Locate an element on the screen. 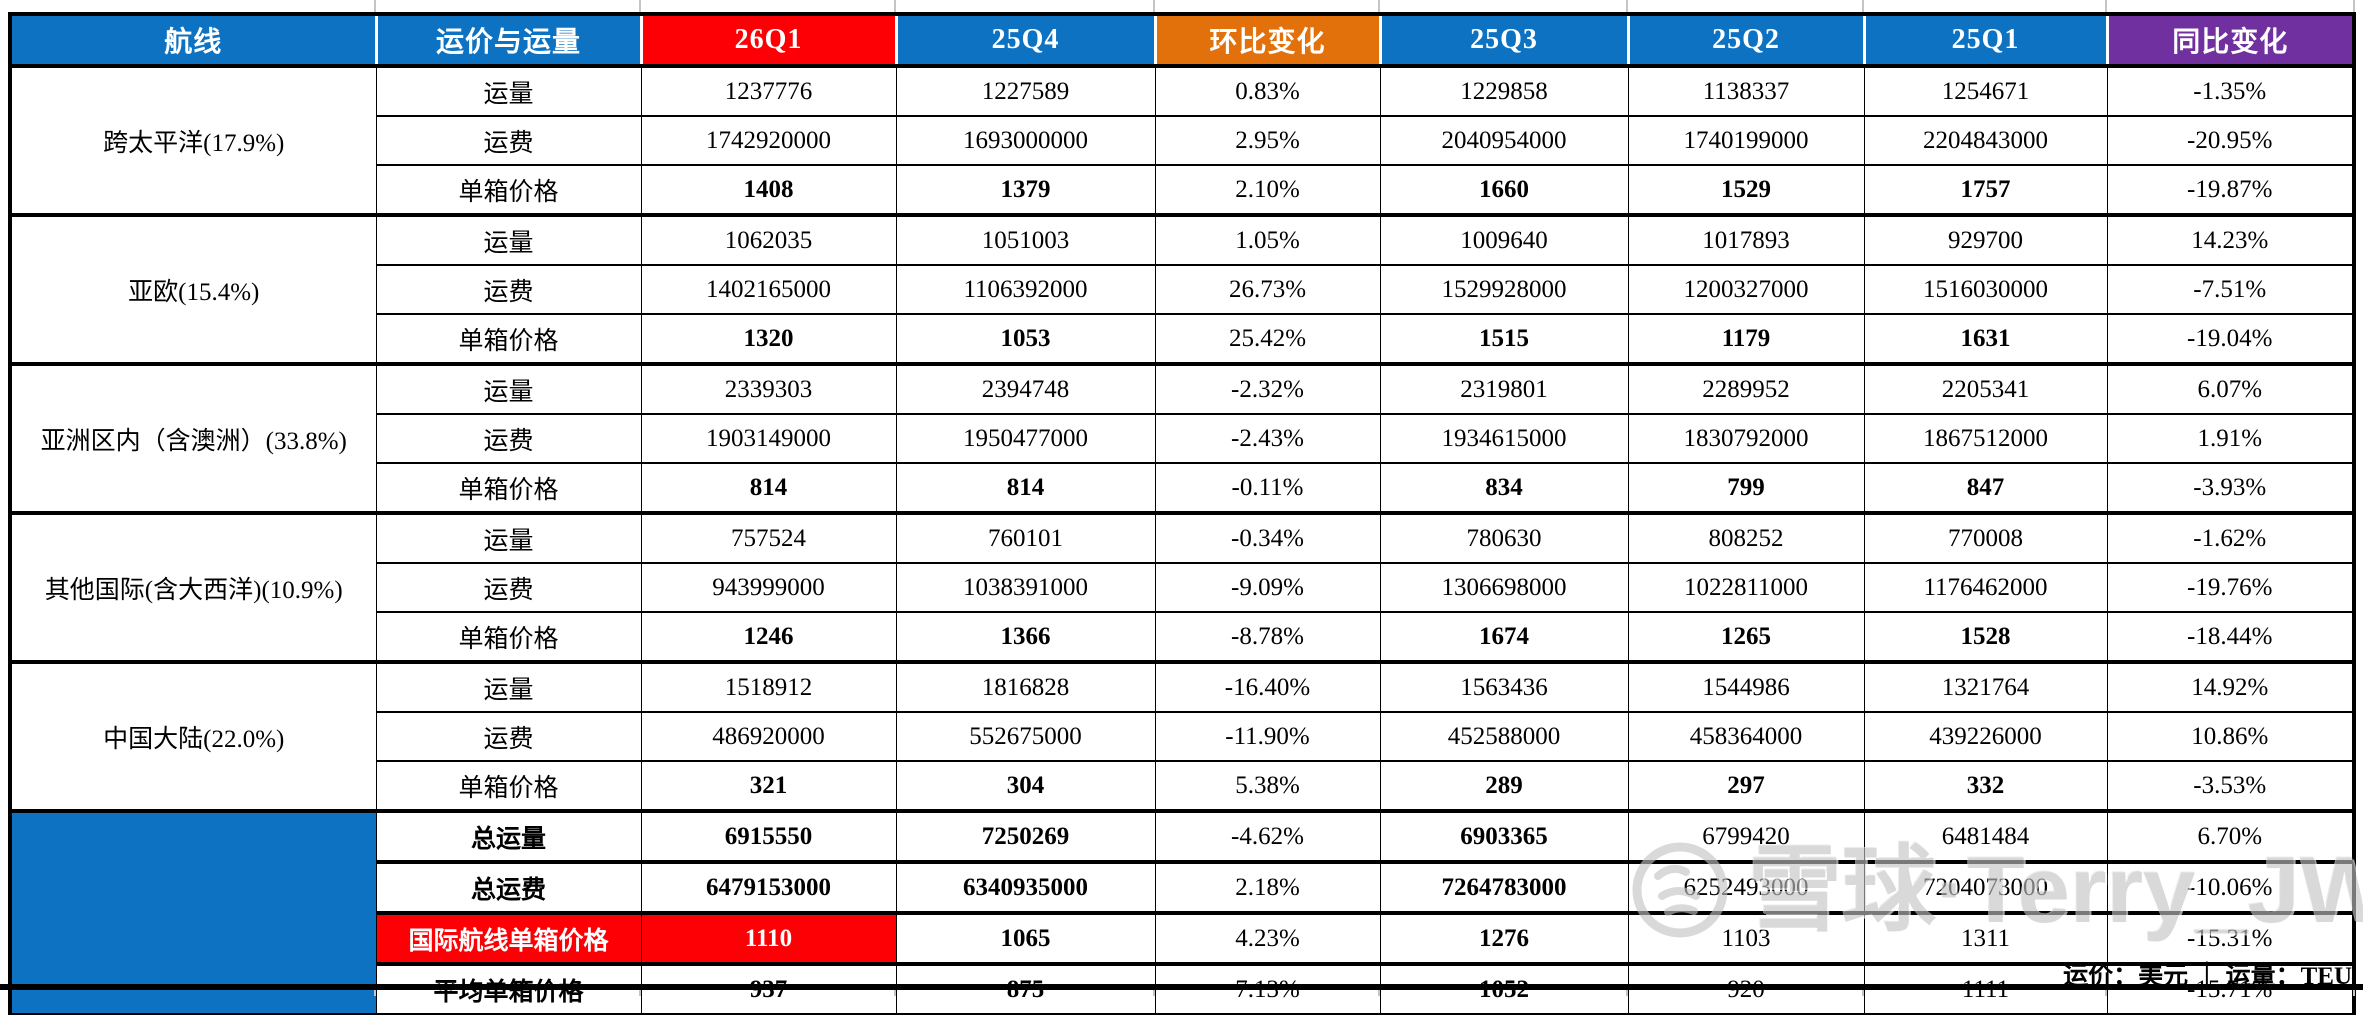 The width and height of the screenshot is (2363, 1015). value-cell-25q4: 1038391000 is located at coordinates (1025, 587).